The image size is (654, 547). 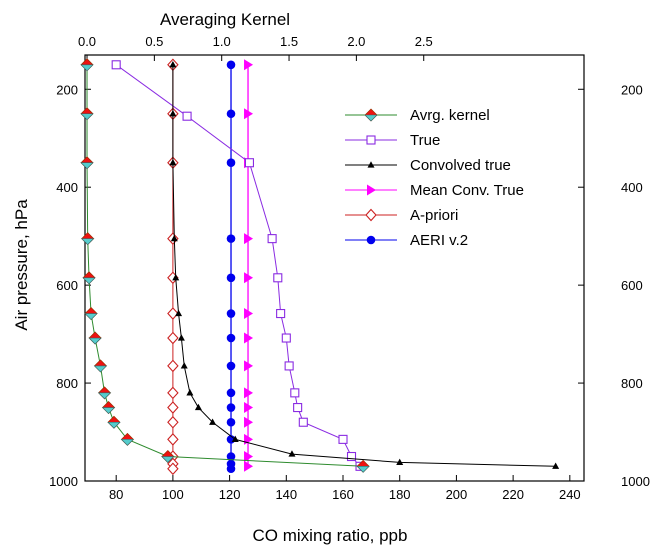 I want to click on top-tick-label: 1.0, so click(x=222, y=41).